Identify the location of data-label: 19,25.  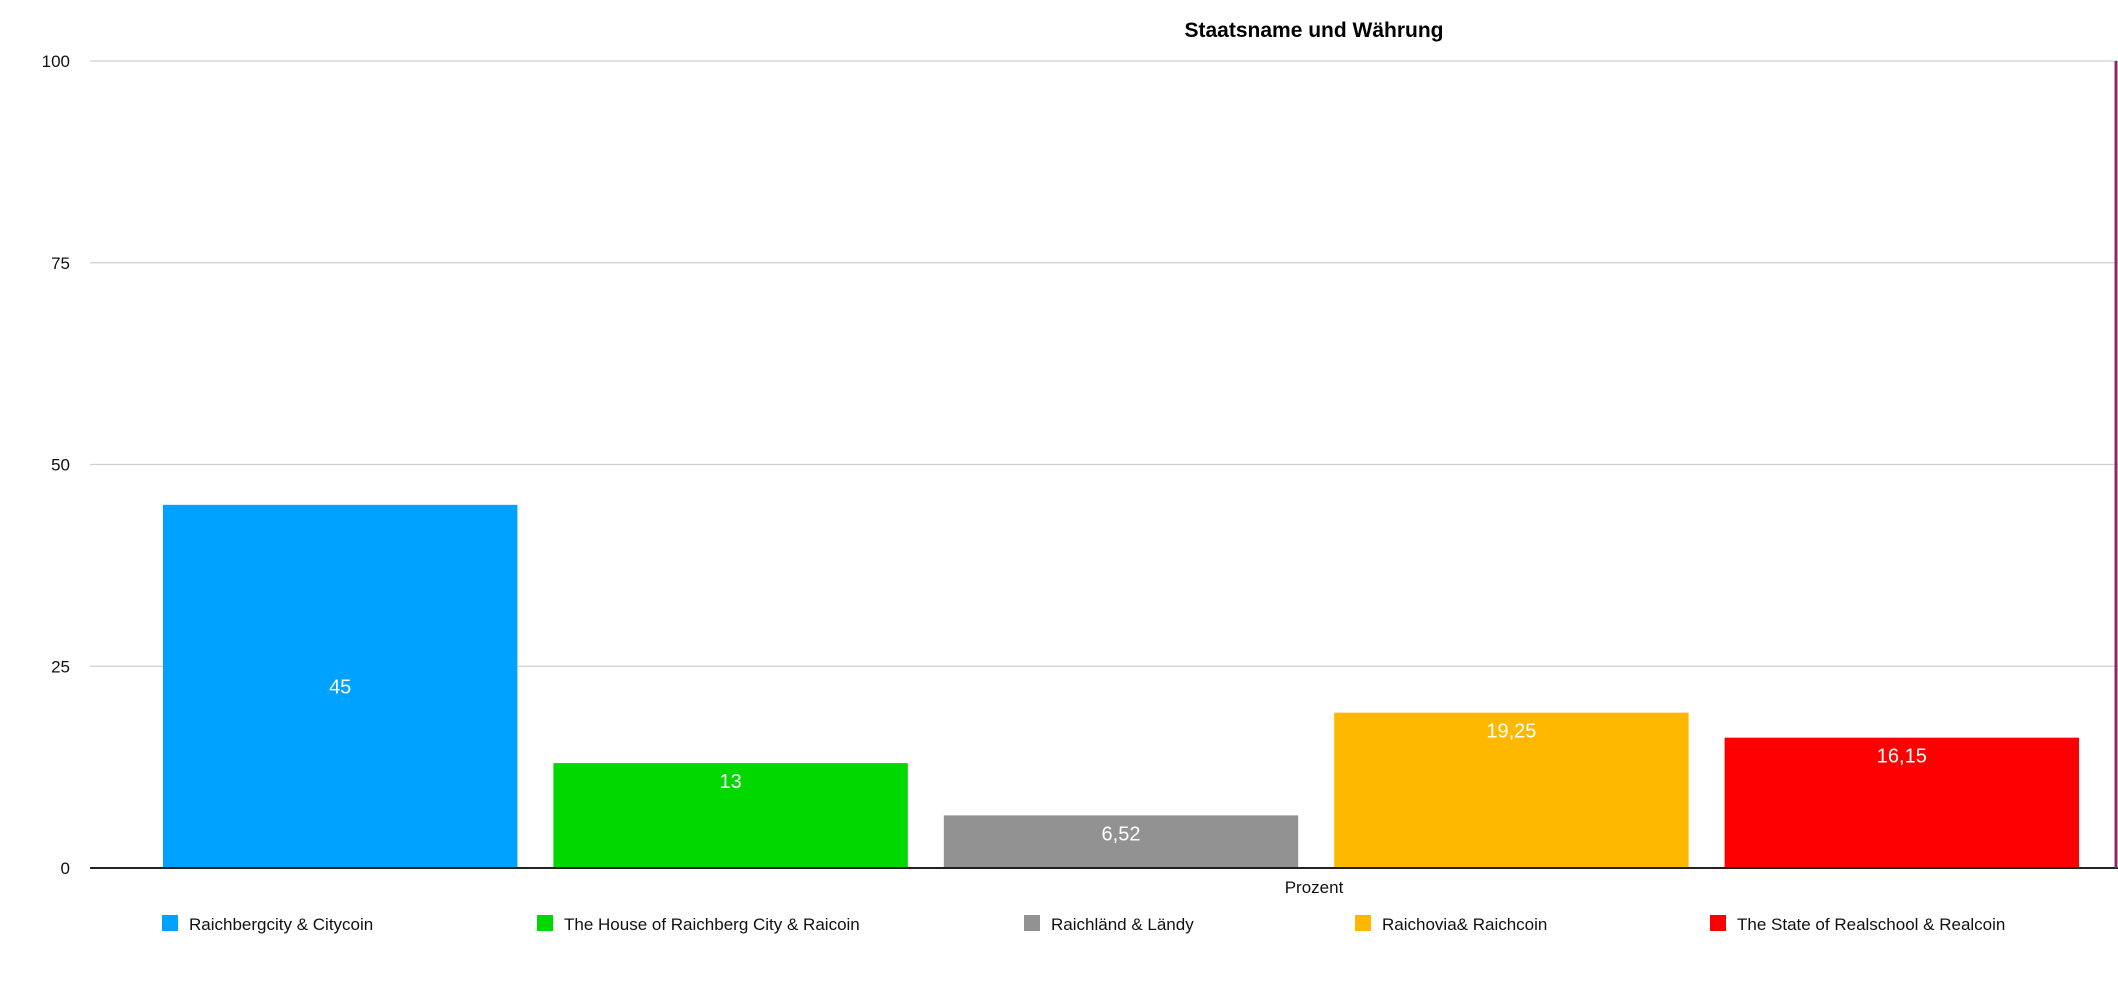
(1511, 732).